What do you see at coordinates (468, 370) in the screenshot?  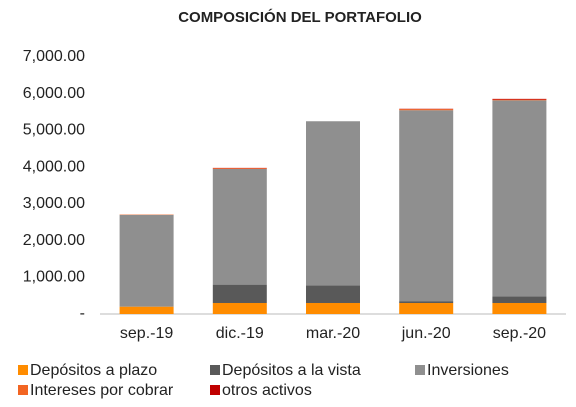 I see `legend-label: Inversiones` at bounding box center [468, 370].